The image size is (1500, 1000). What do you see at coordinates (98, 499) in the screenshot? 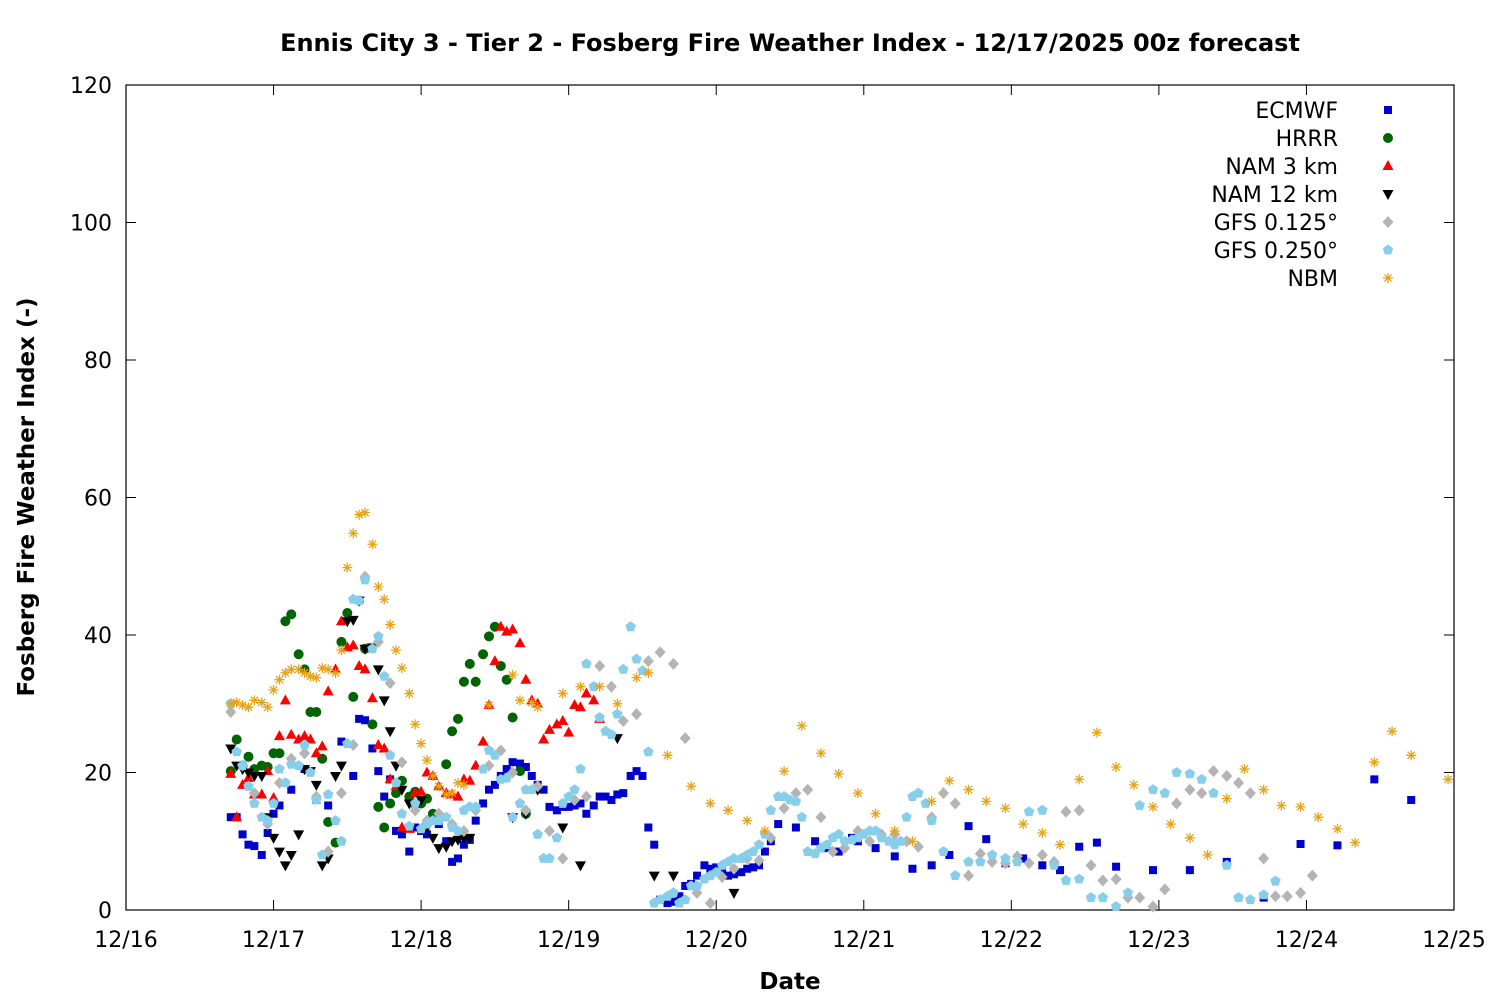
I see `y-tick-label: 60` at bounding box center [98, 499].